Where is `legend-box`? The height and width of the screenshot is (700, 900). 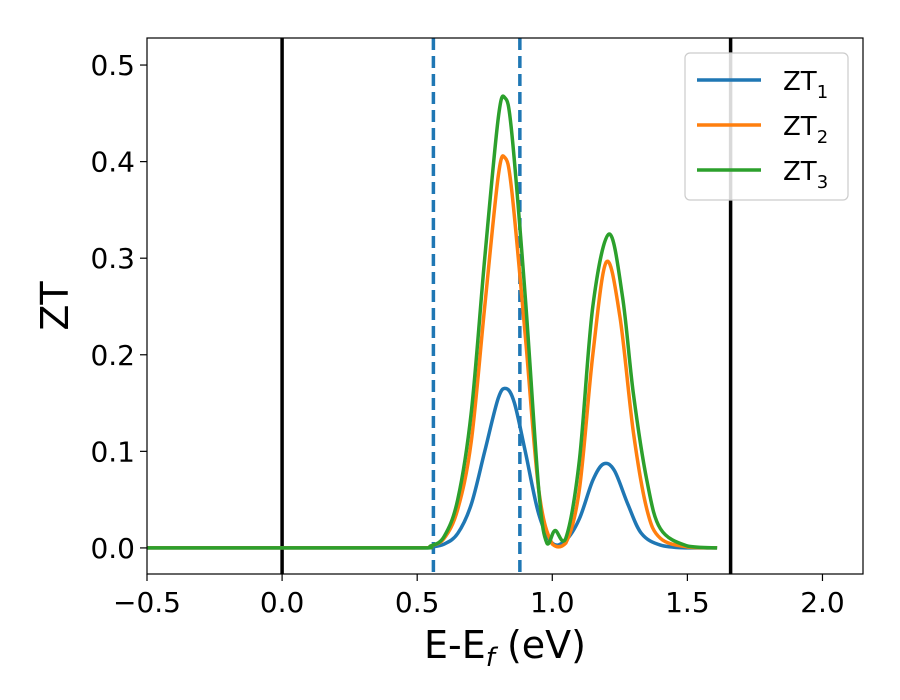 legend-box is located at coordinates (766, 126).